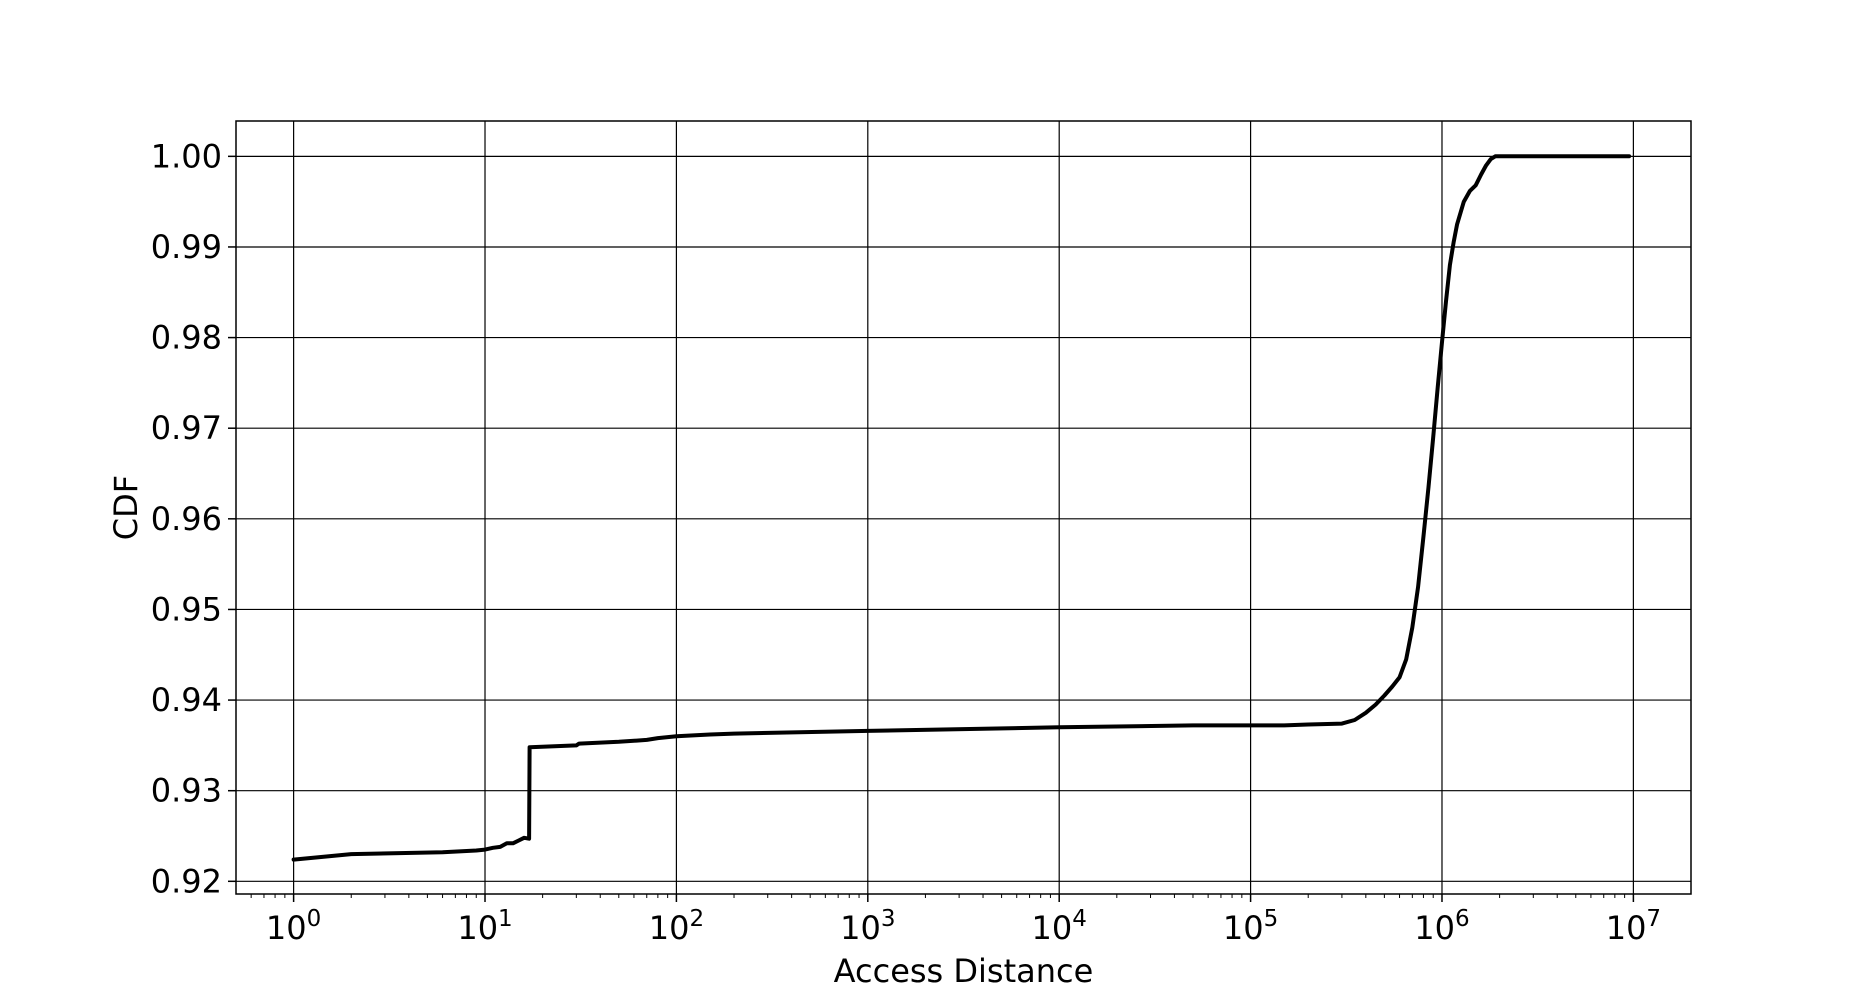 The width and height of the screenshot is (1853, 991). What do you see at coordinates (1059, 926) in the screenshot?
I see `x-tick-label: 10⁴` at bounding box center [1059, 926].